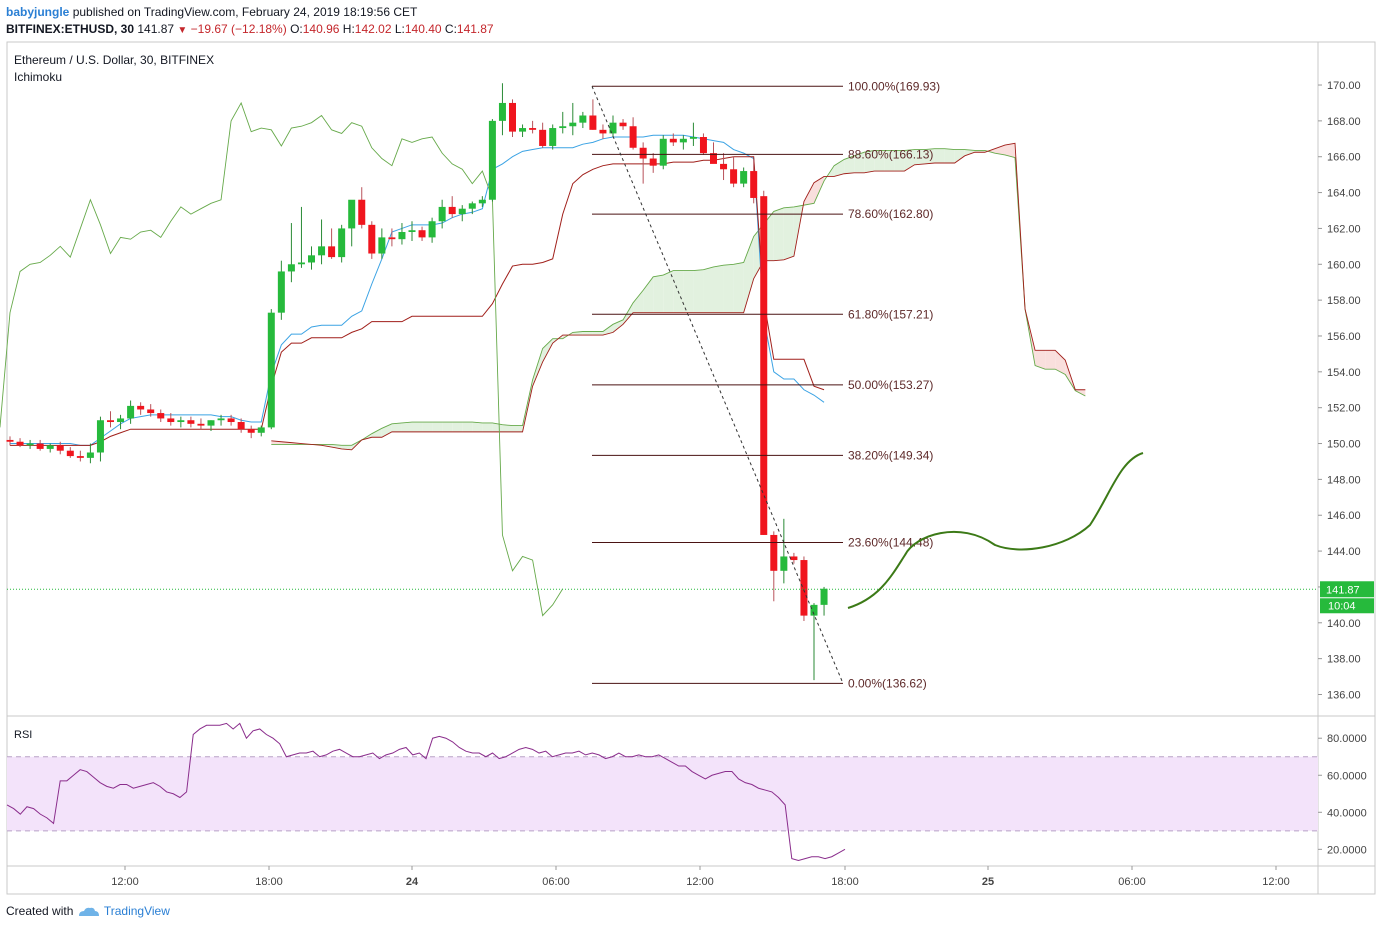 The height and width of the screenshot is (930, 1382). What do you see at coordinates (988, 882) in the screenshot?
I see `time-tick-label: 25` at bounding box center [988, 882].